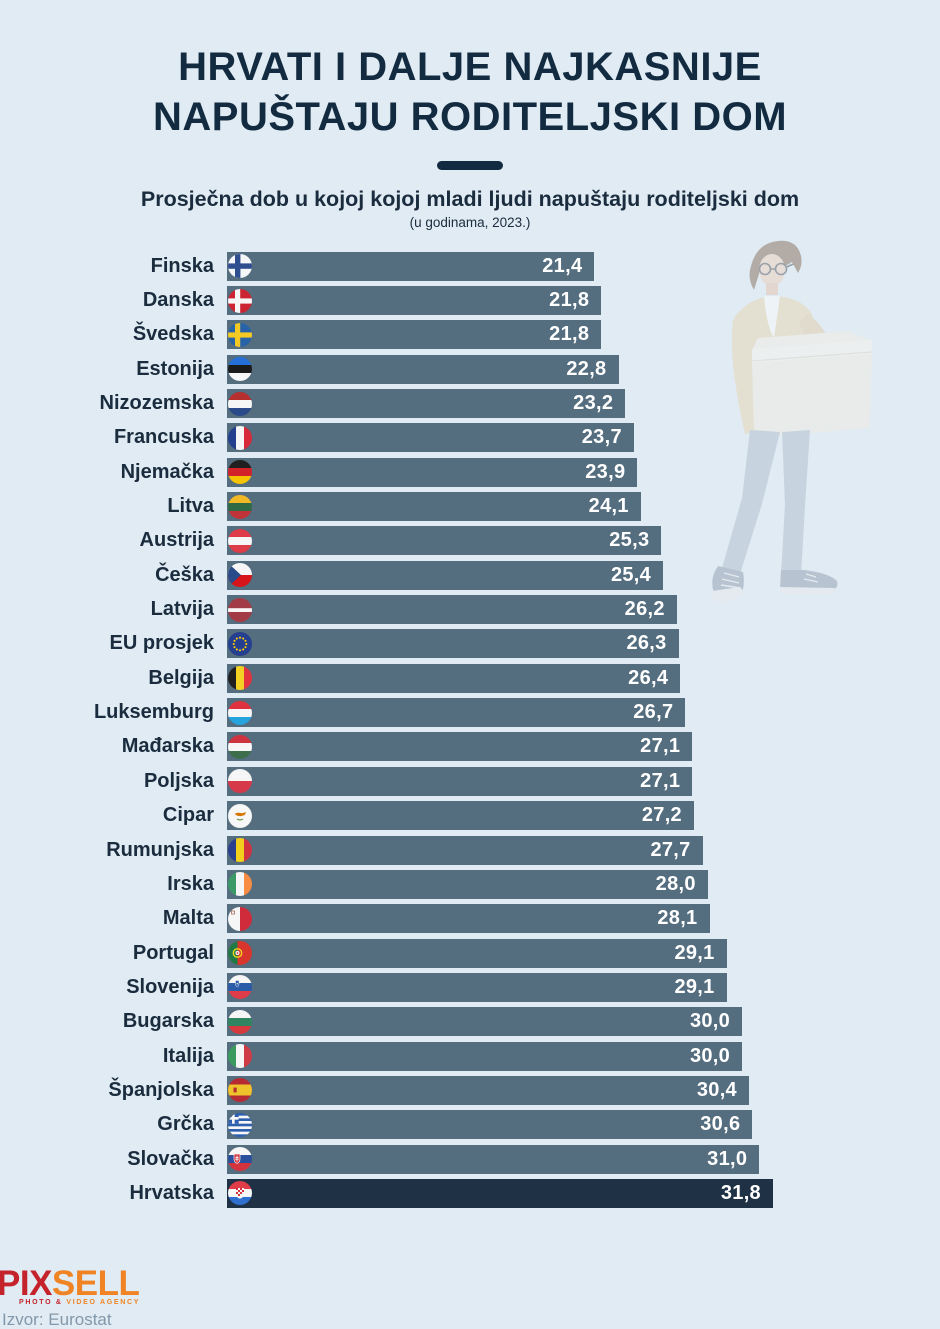 The image size is (940, 1329). I want to click on chart-row: Portugal 29,1, so click(470, 953).